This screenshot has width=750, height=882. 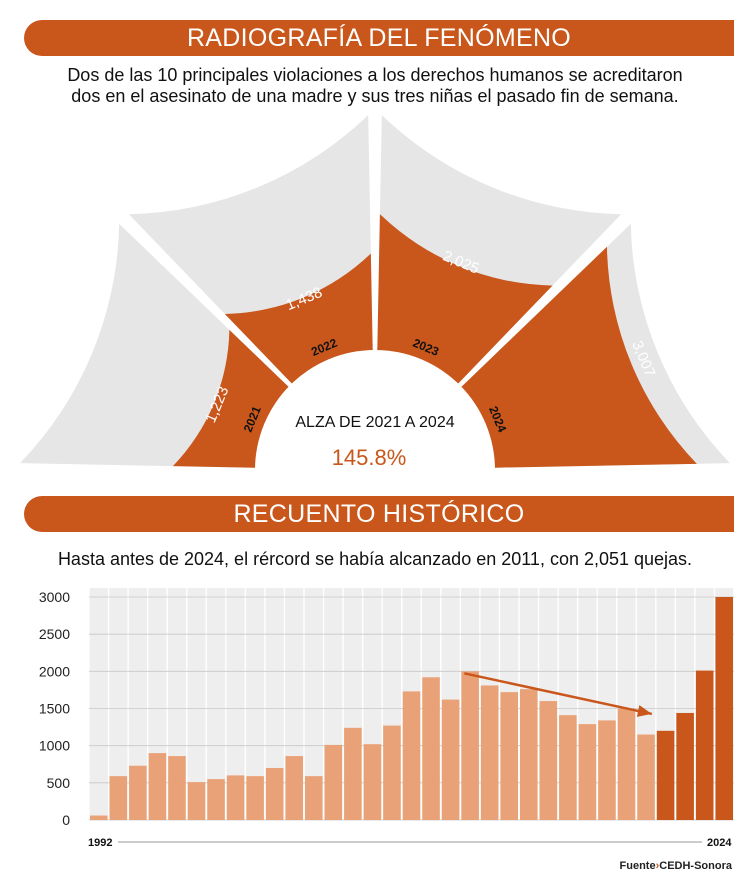 I want to click on section-banner-radiografia: RADIOGRAFÍA DEL FENÓMENO, so click(x=379, y=38).